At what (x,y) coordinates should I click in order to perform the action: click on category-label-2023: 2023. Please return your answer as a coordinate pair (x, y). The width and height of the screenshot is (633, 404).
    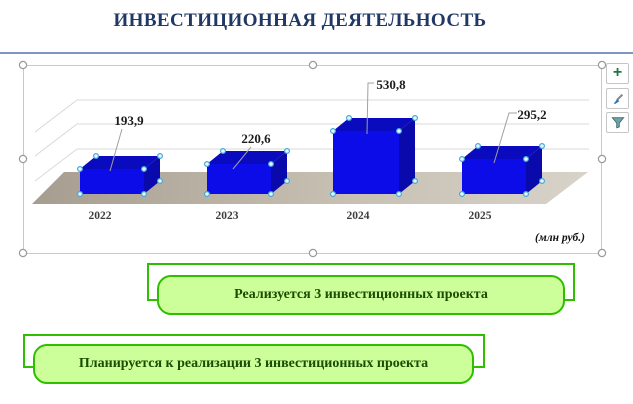
    Looking at the image, I should click on (227, 216).